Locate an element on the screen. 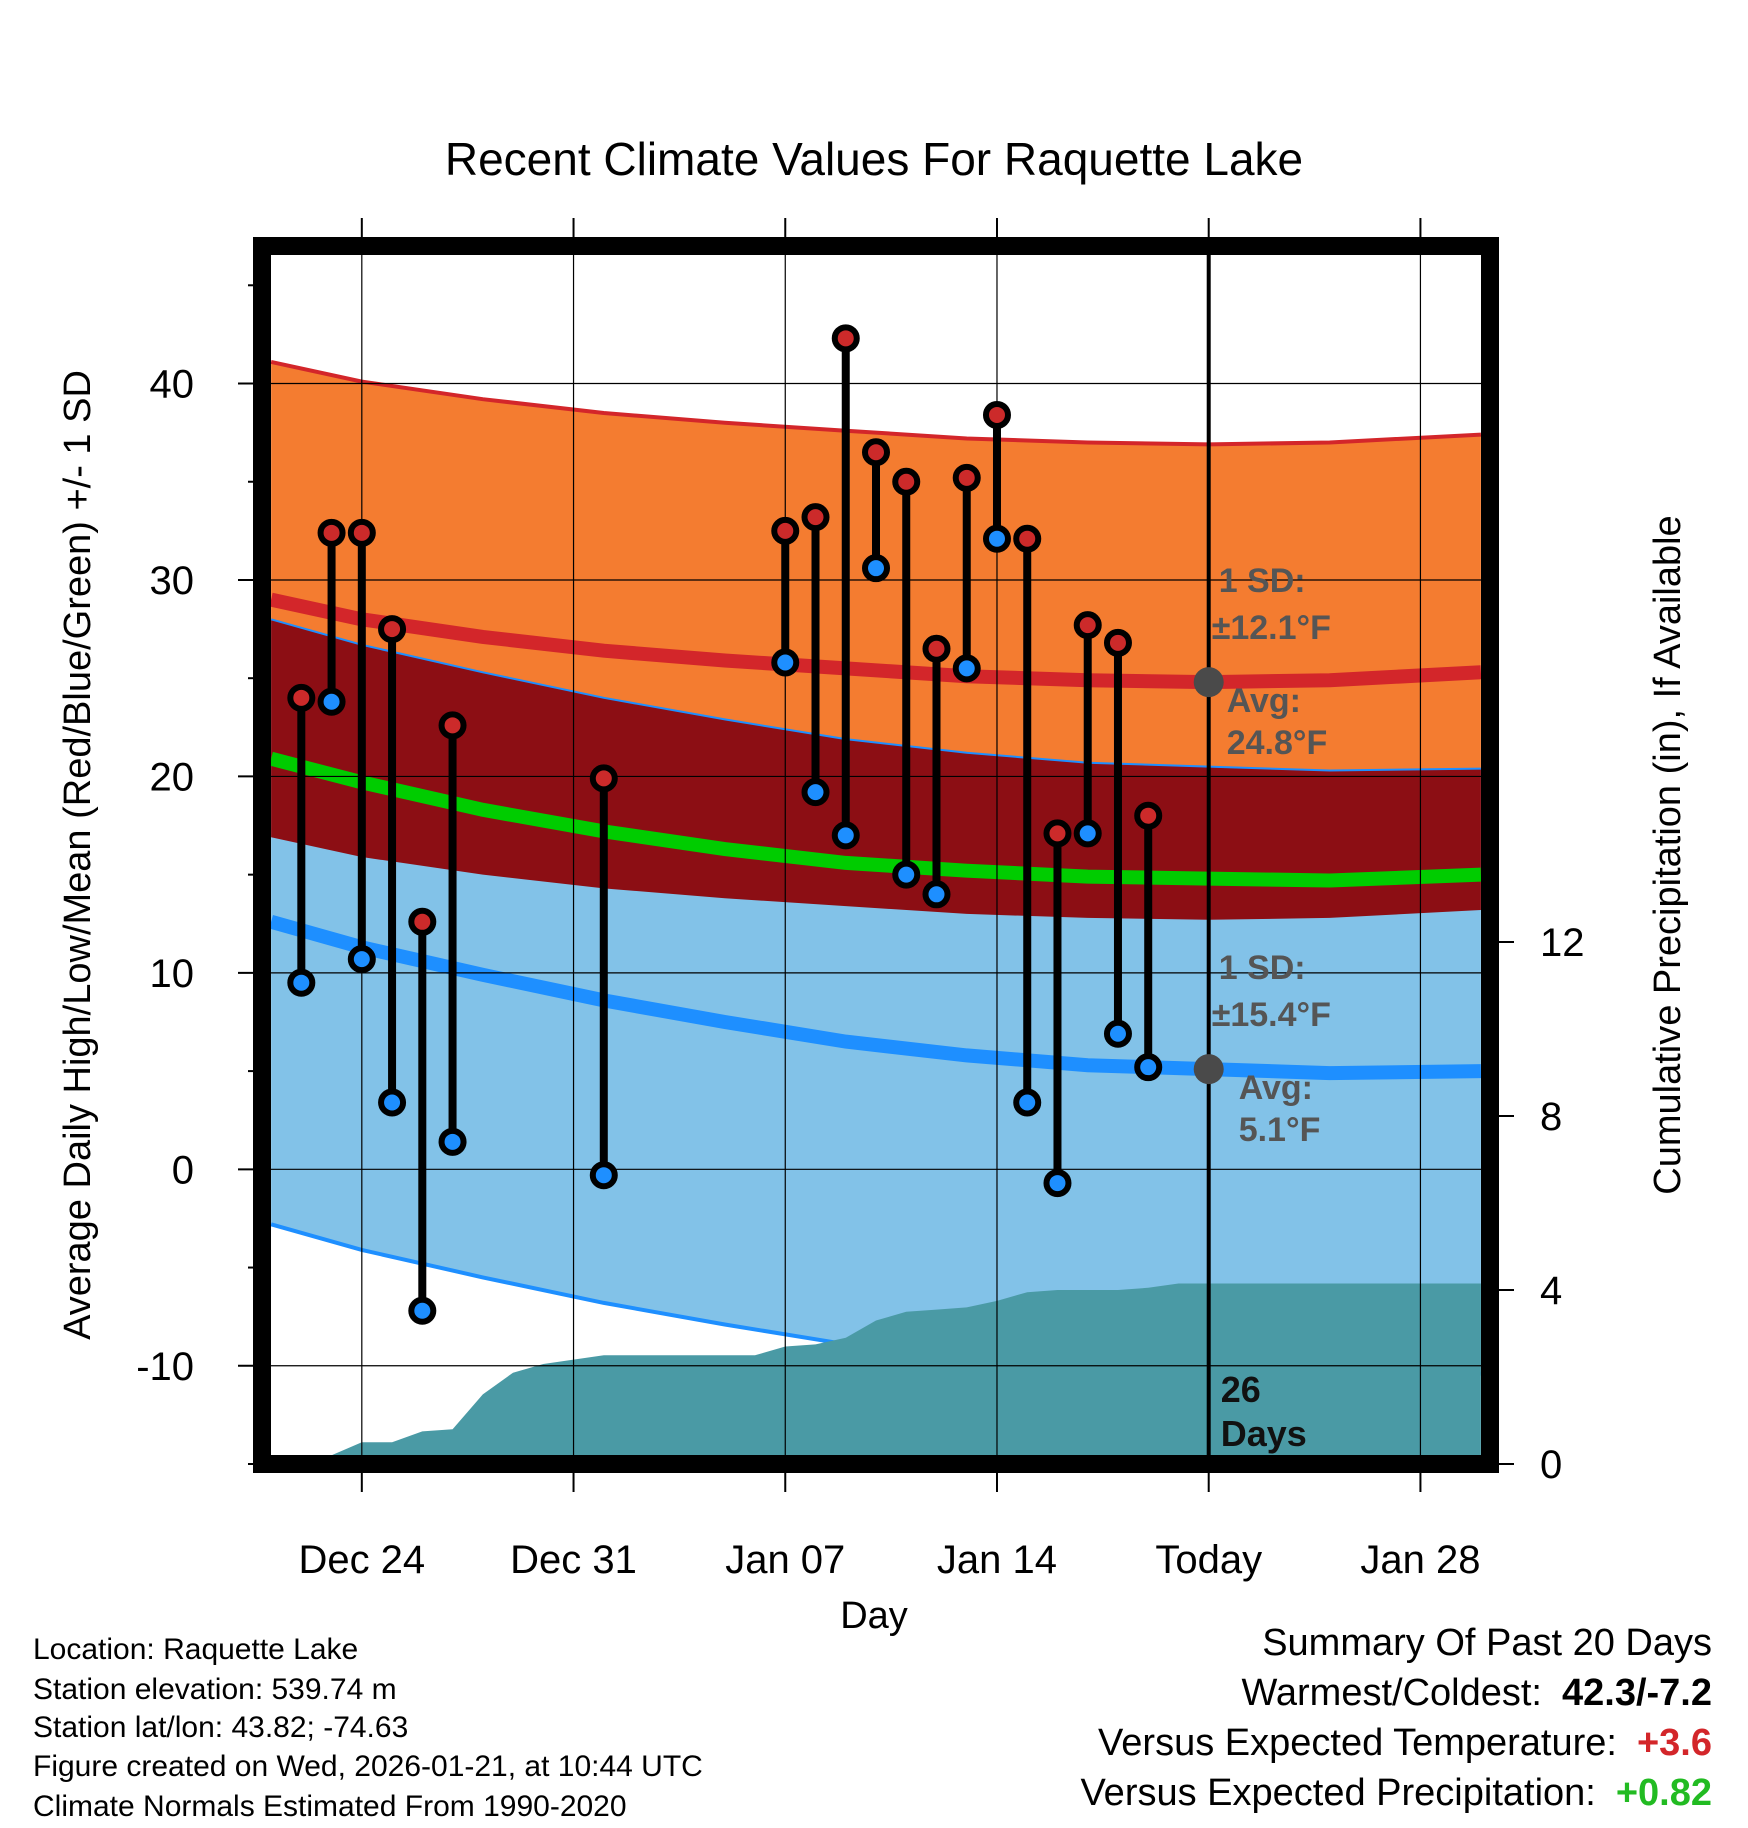 Image resolution: width=1748 pixels, height=1828 pixels. y2-tick-label: 12 is located at coordinates (1562, 943).